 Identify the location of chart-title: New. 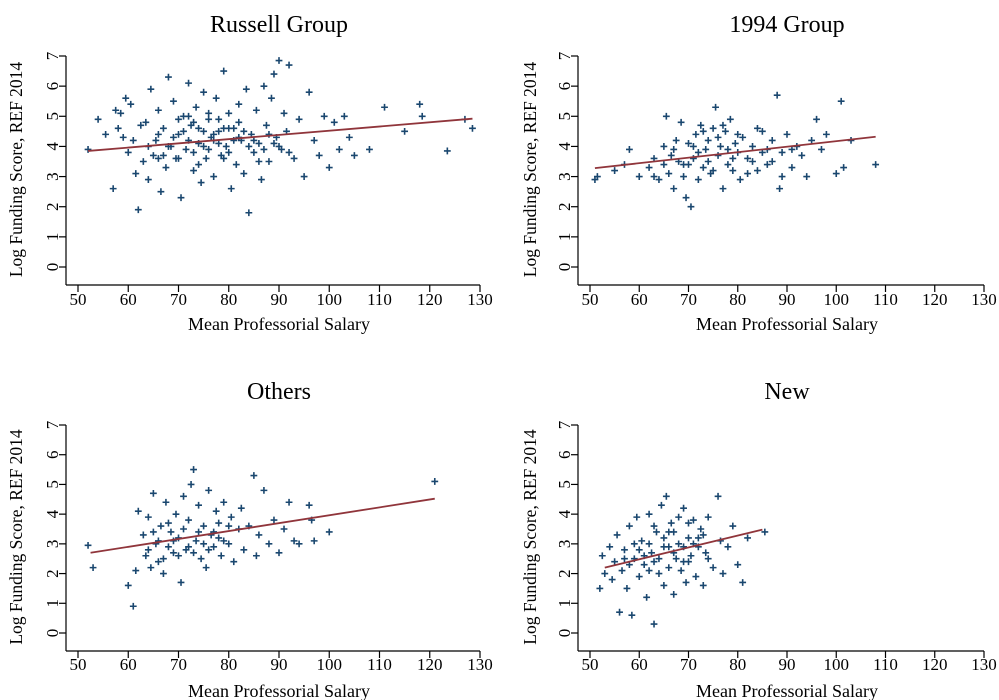
(787, 392).